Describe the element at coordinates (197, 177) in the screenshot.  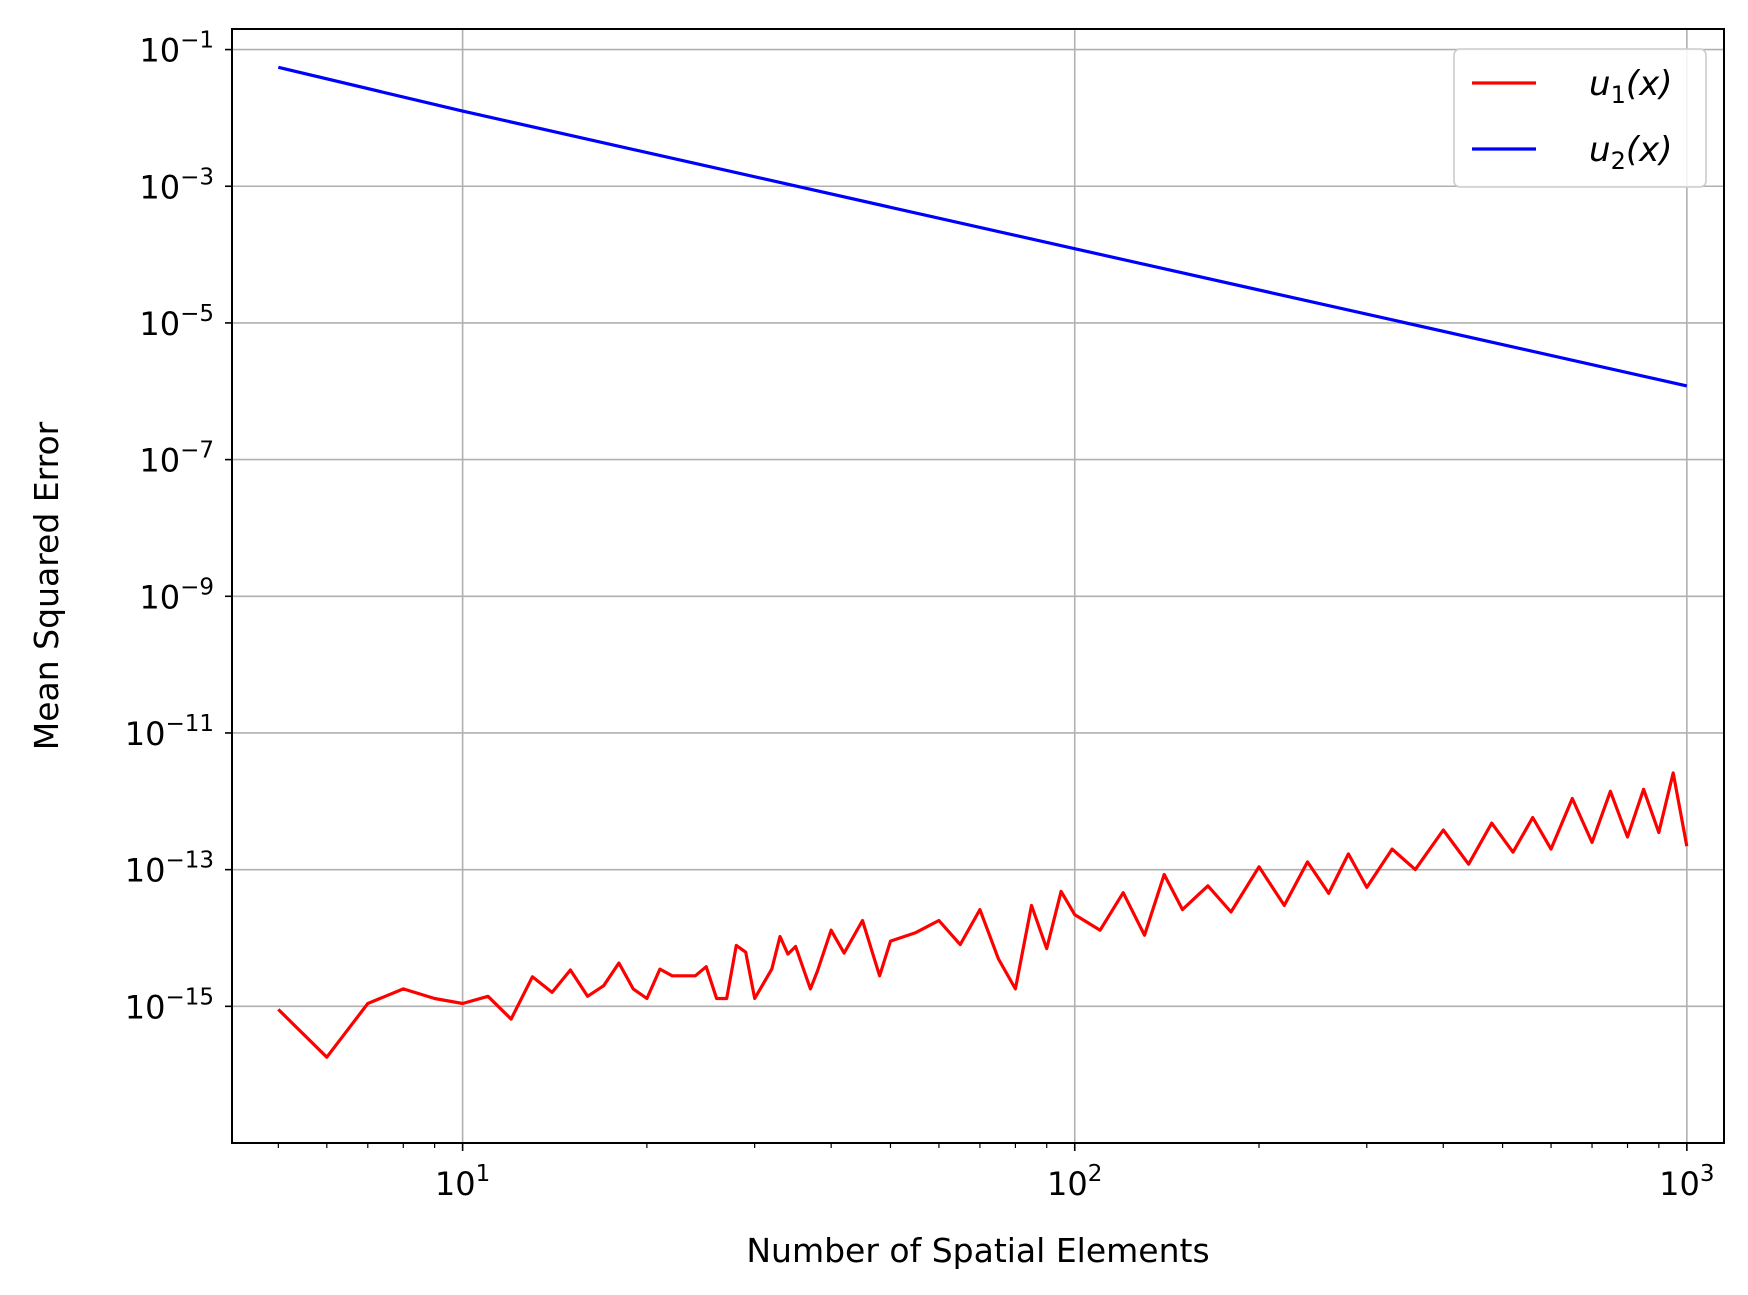
I see `y-tick-label-exponent: −3` at that location.